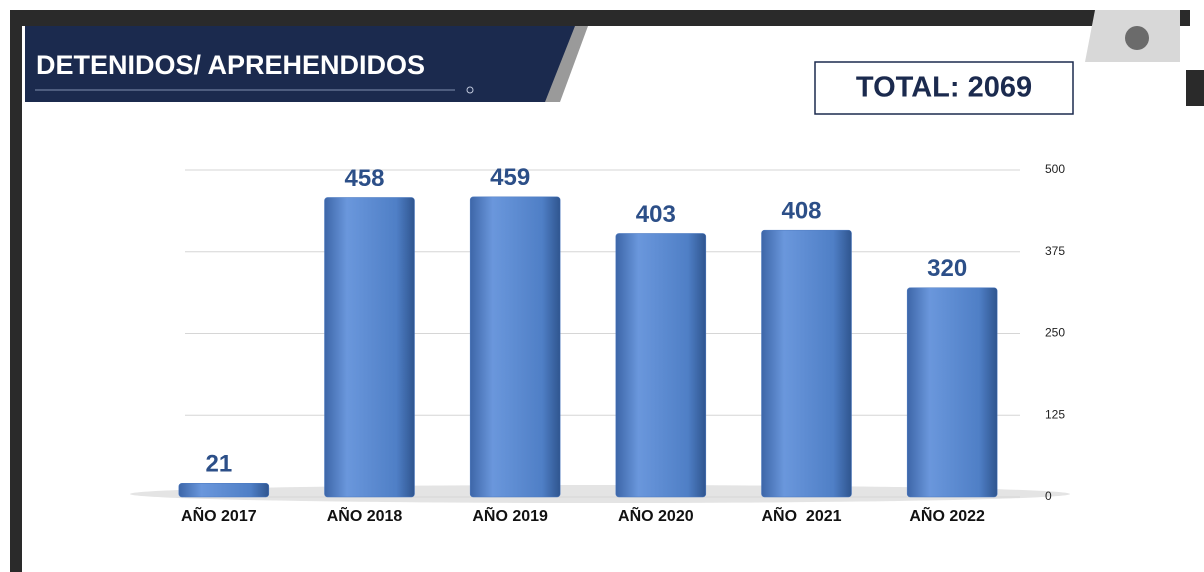  I want to click on total-label: TOTAL: 2069, so click(944, 88).